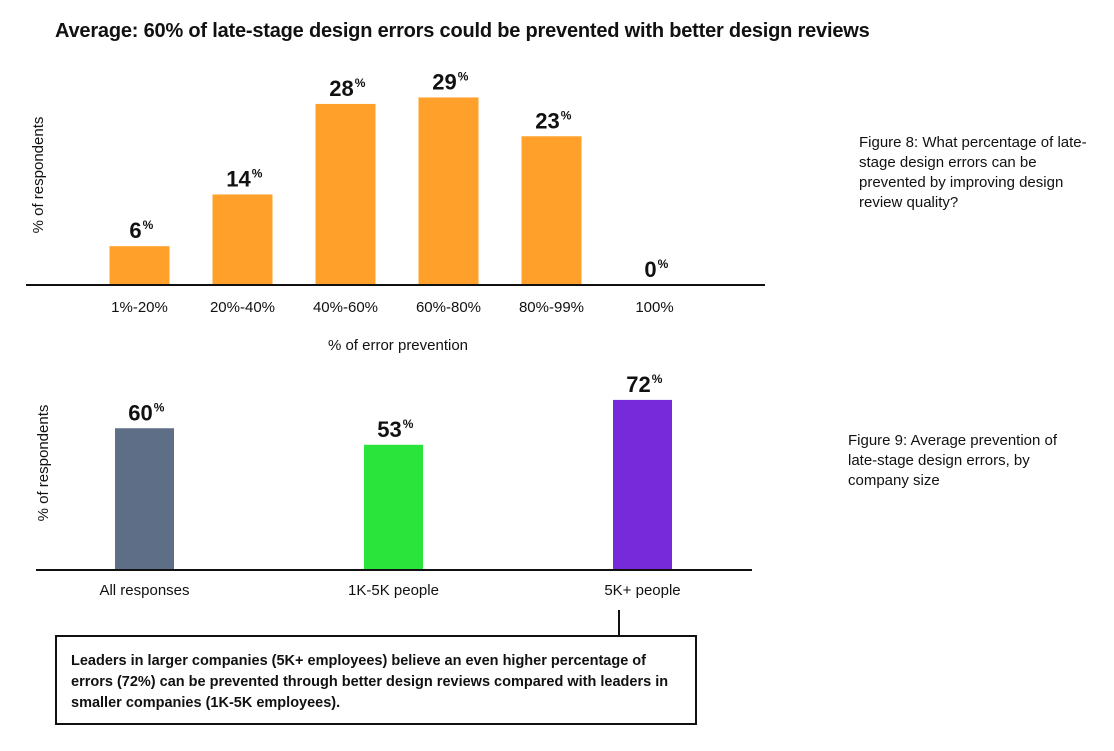  I want to click on data-label: 29, so click(444, 81).